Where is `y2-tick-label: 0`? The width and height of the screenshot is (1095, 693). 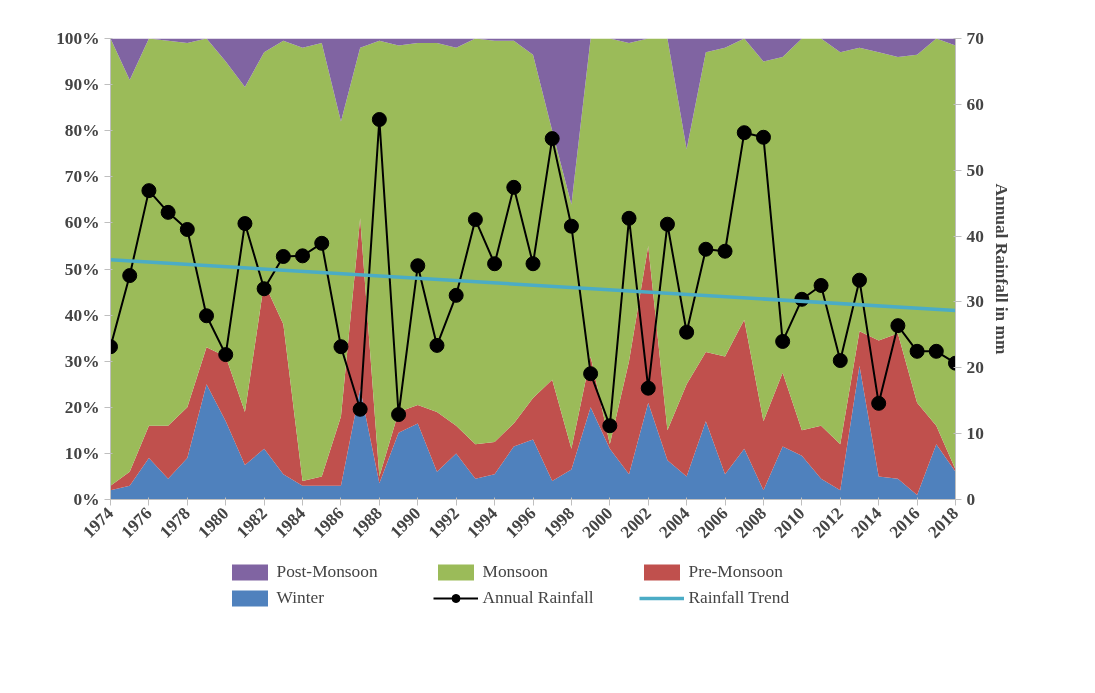
y2-tick-label: 0 is located at coordinates (971, 499).